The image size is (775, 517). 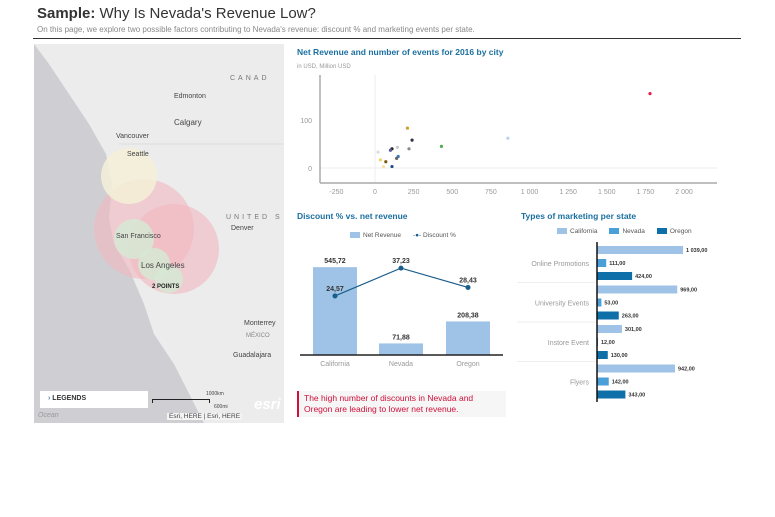 What do you see at coordinates (336, 192) in the screenshot?
I see `x-tick-label: -250` at bounding box center [336, 192].